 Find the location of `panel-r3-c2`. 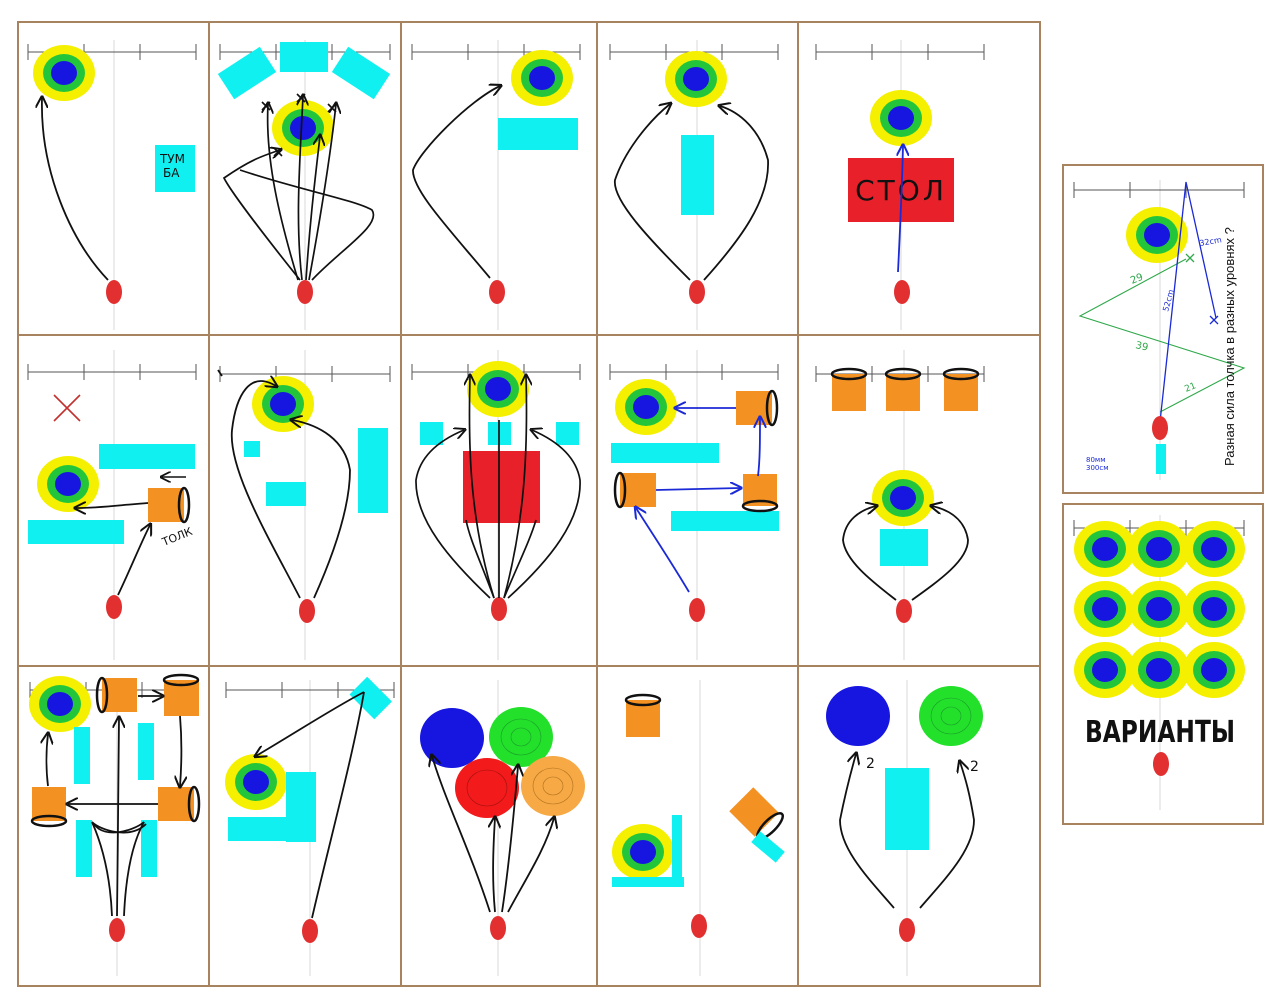

panel-r3-c2 is located at coordinates (308, 809).